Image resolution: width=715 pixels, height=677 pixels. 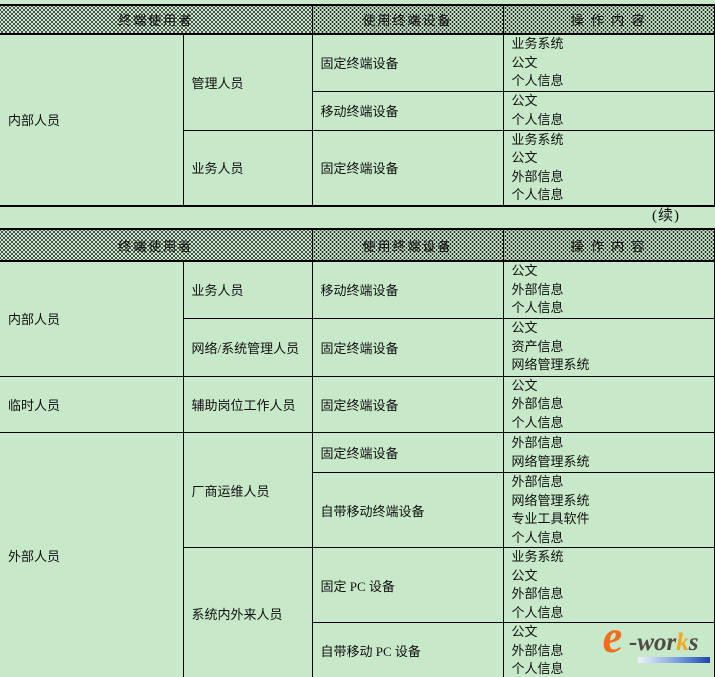 I want to click on eworks-logo-wordmark: -works, so click(x=663, y=642).